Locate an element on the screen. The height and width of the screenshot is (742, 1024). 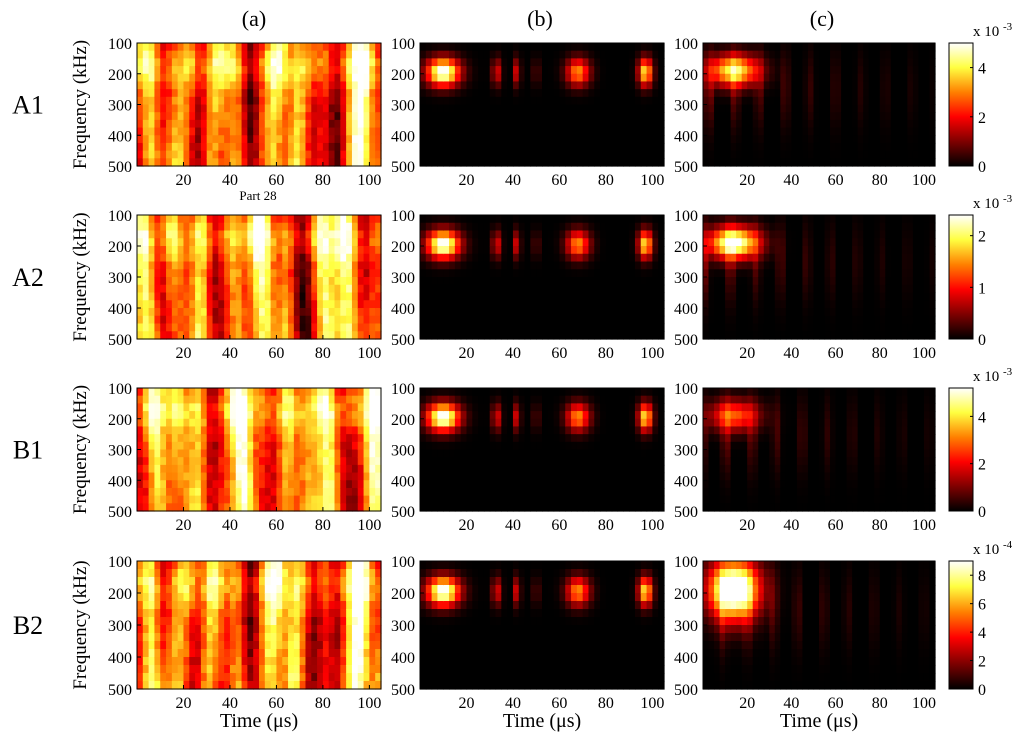
x-tick-label: 60 is located at coordinates (836, 353).